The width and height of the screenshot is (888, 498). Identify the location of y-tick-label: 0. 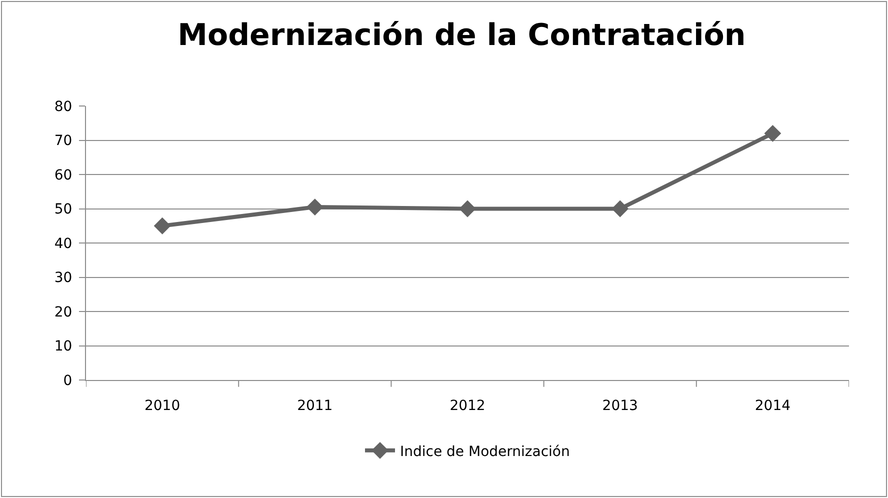
(67, 380).